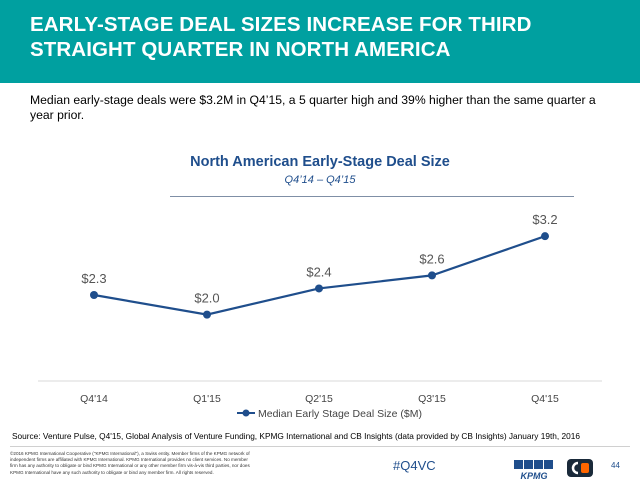 The image size is (640, 495). Describe the element at coordinates (320, 162) in the screenshot. I see `chart-title: North American Early-Stage Deal Size` at that location.